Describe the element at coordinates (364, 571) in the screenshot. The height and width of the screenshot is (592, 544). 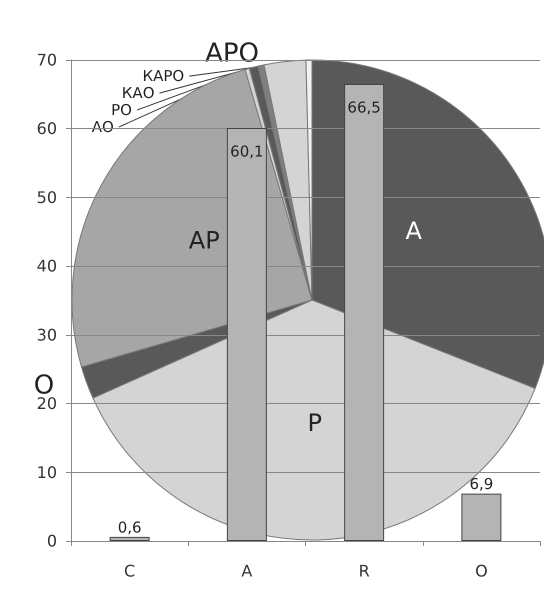
I see `x-tick-label: R` at that location.